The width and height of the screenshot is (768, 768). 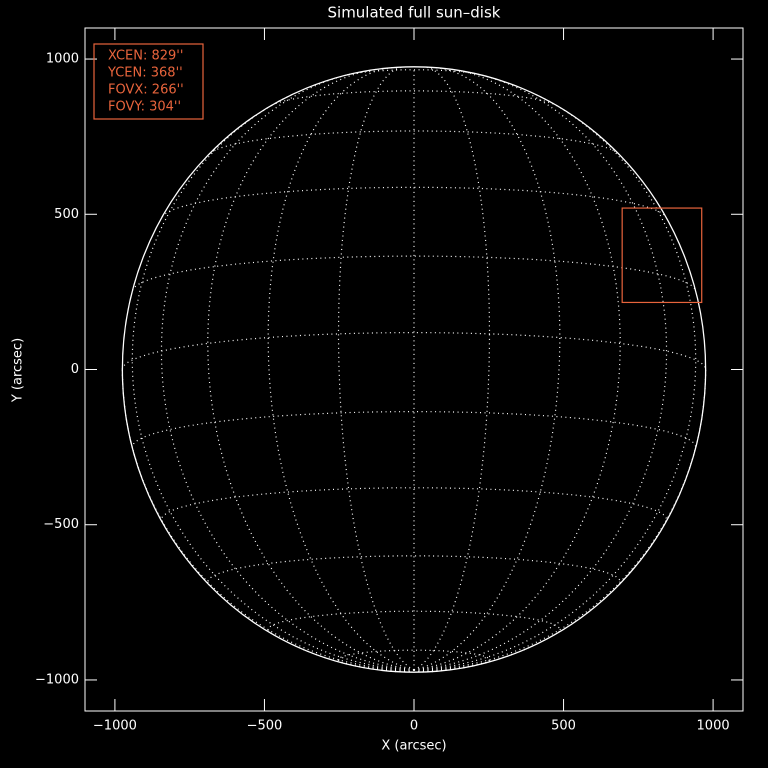 I want to click on fov-label: FOVY: 304'', so click(x=144, y=107).